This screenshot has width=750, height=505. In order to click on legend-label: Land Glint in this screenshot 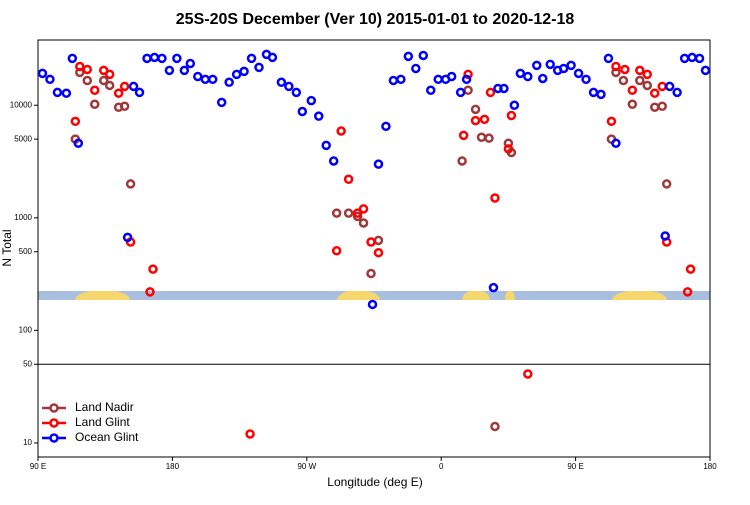, I will do `click(102, 422)`.